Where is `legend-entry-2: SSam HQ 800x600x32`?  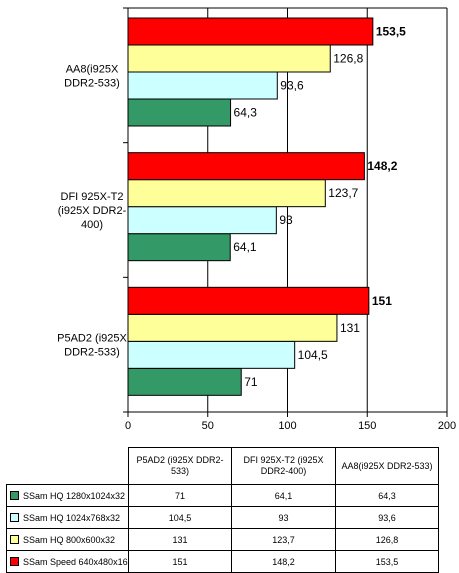 legend-entry-2: SSam HQ 800x600x32 is located at coordinates (67, 539).